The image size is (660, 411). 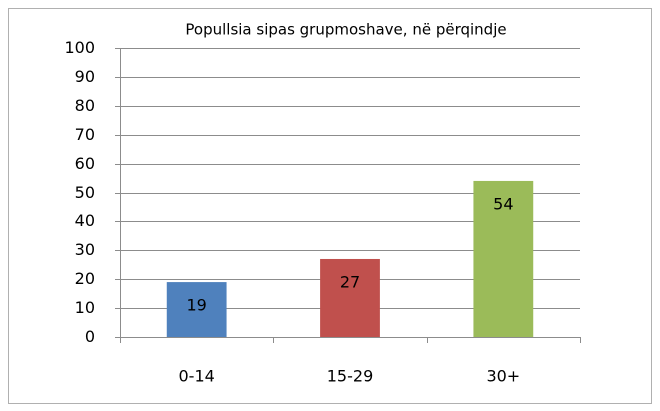 I want to click on y-tick-label: 30, so click(x=85, y=249).